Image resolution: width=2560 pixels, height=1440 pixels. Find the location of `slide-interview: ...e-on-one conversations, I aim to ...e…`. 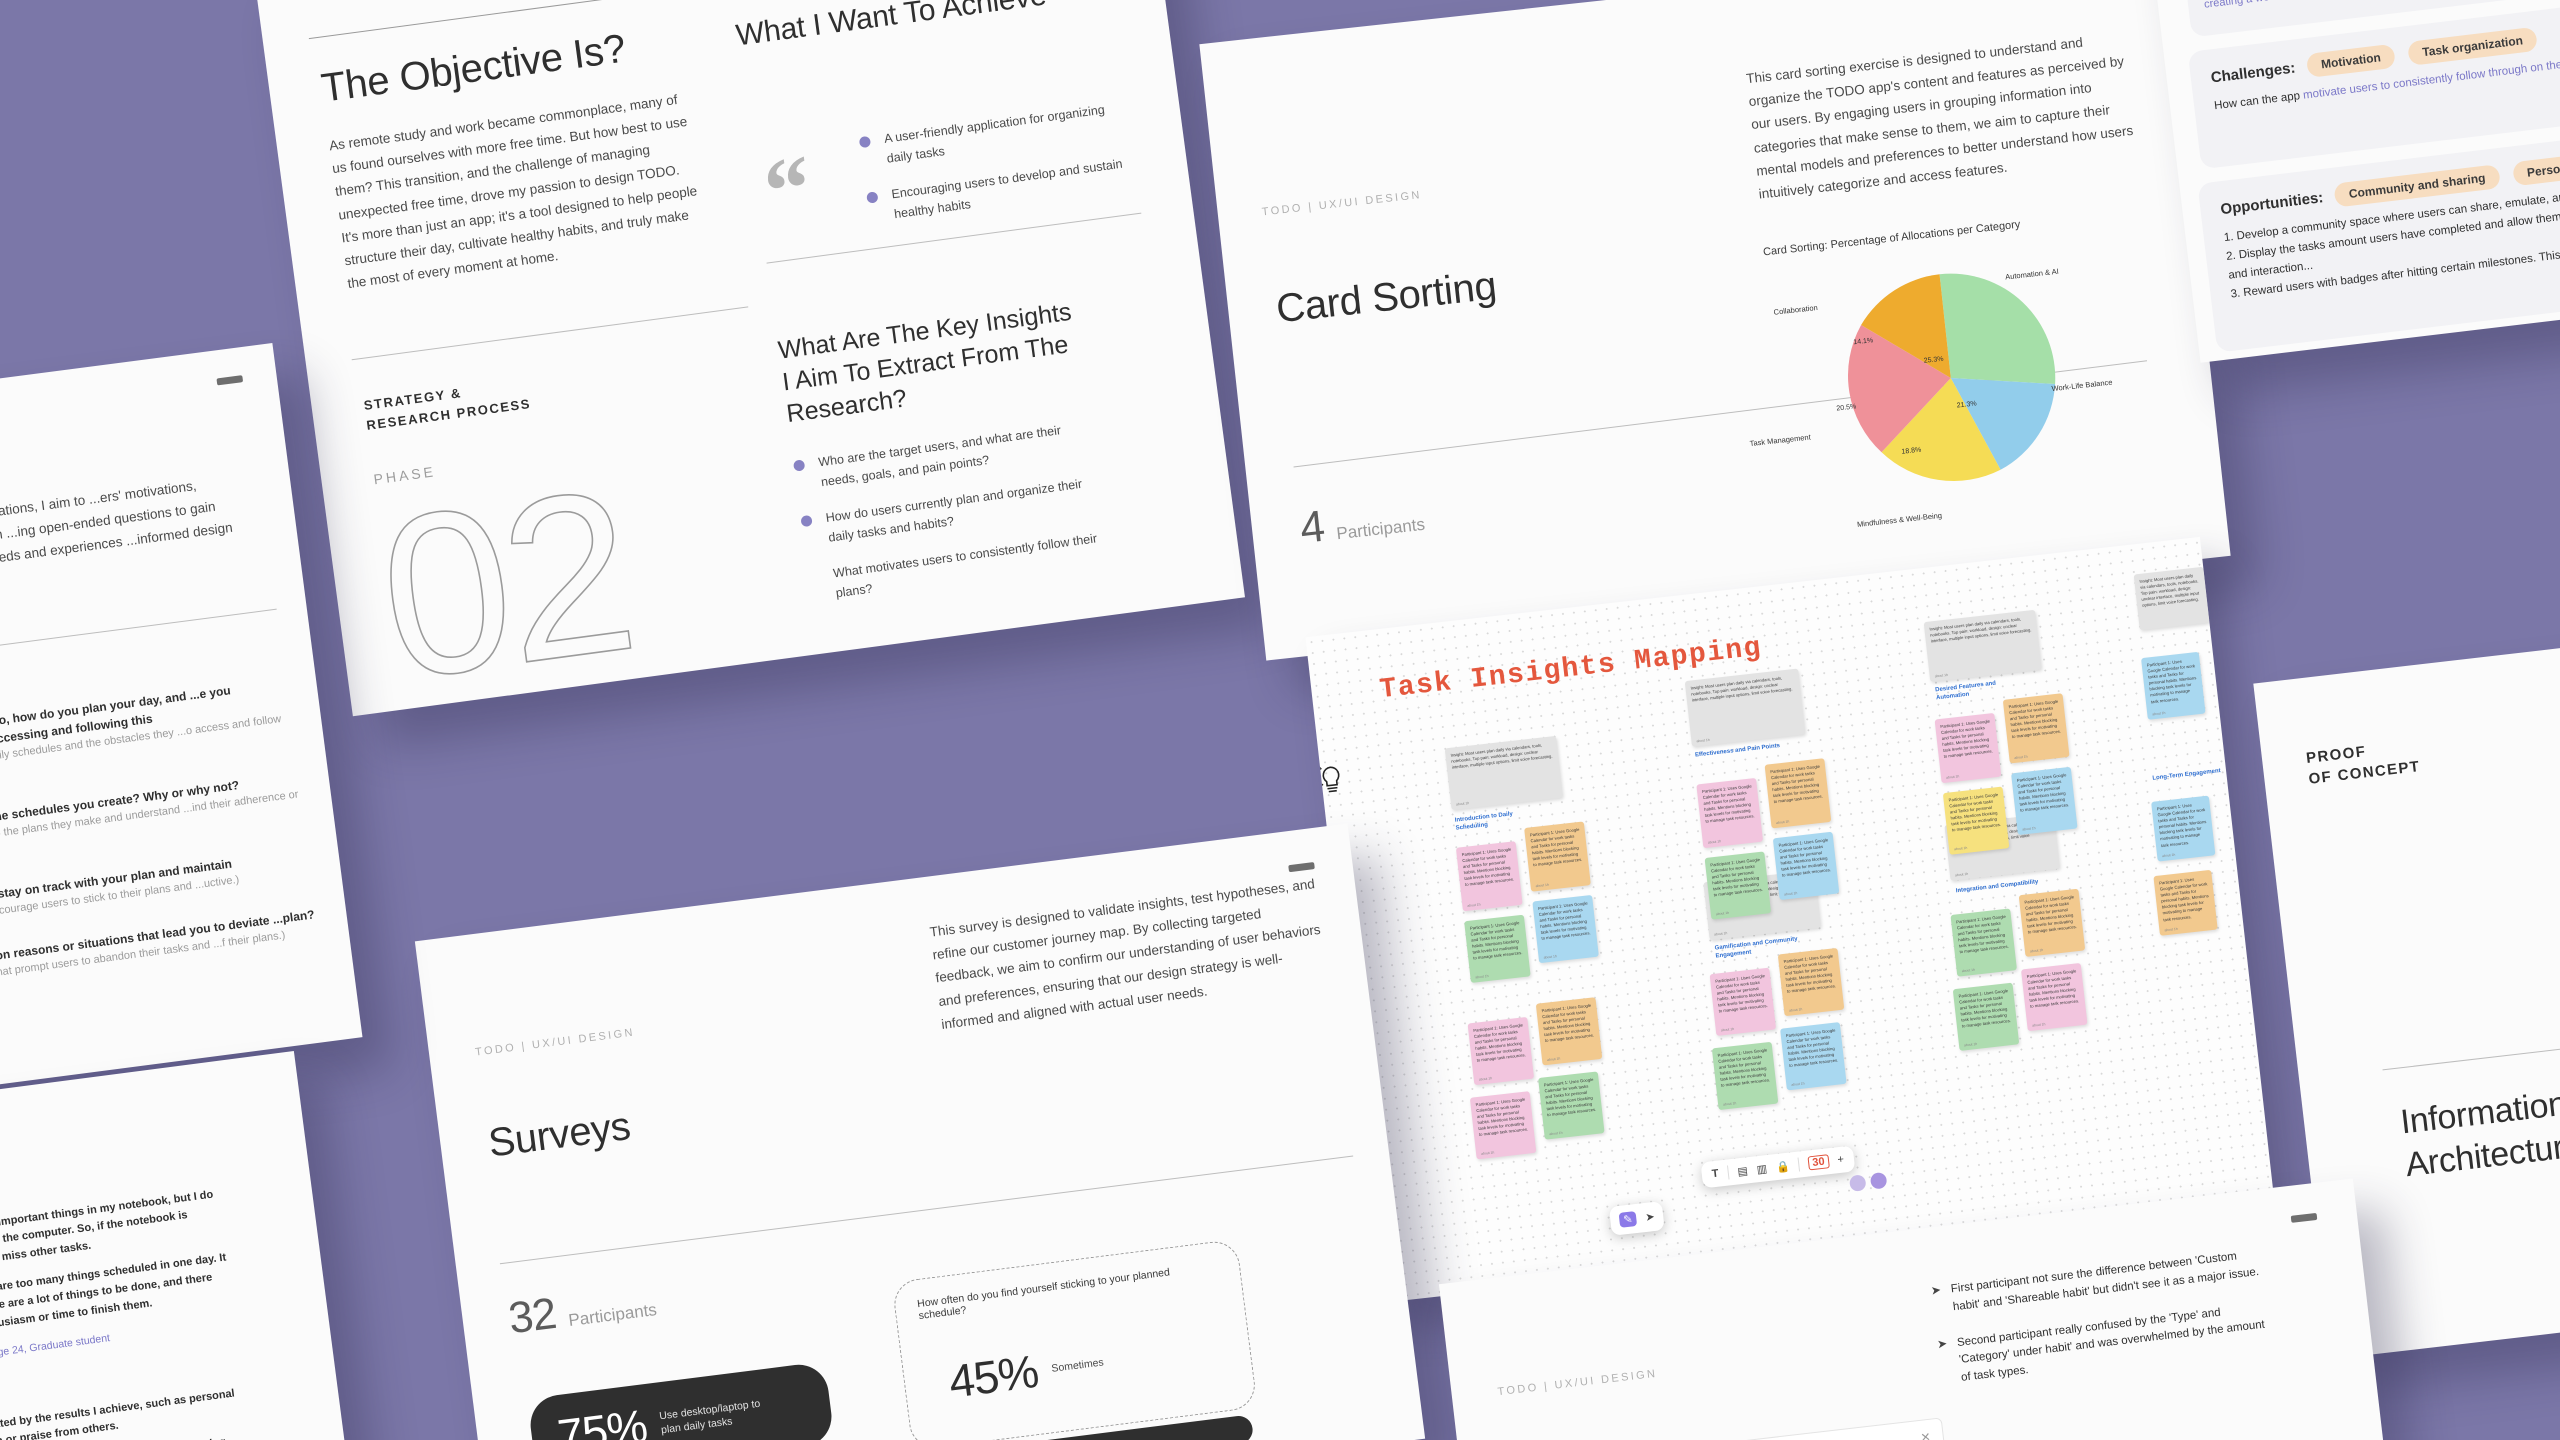

slide-interview: ...e-on-one conversations, I aim to ...e… is located at coordinates (181, 730).